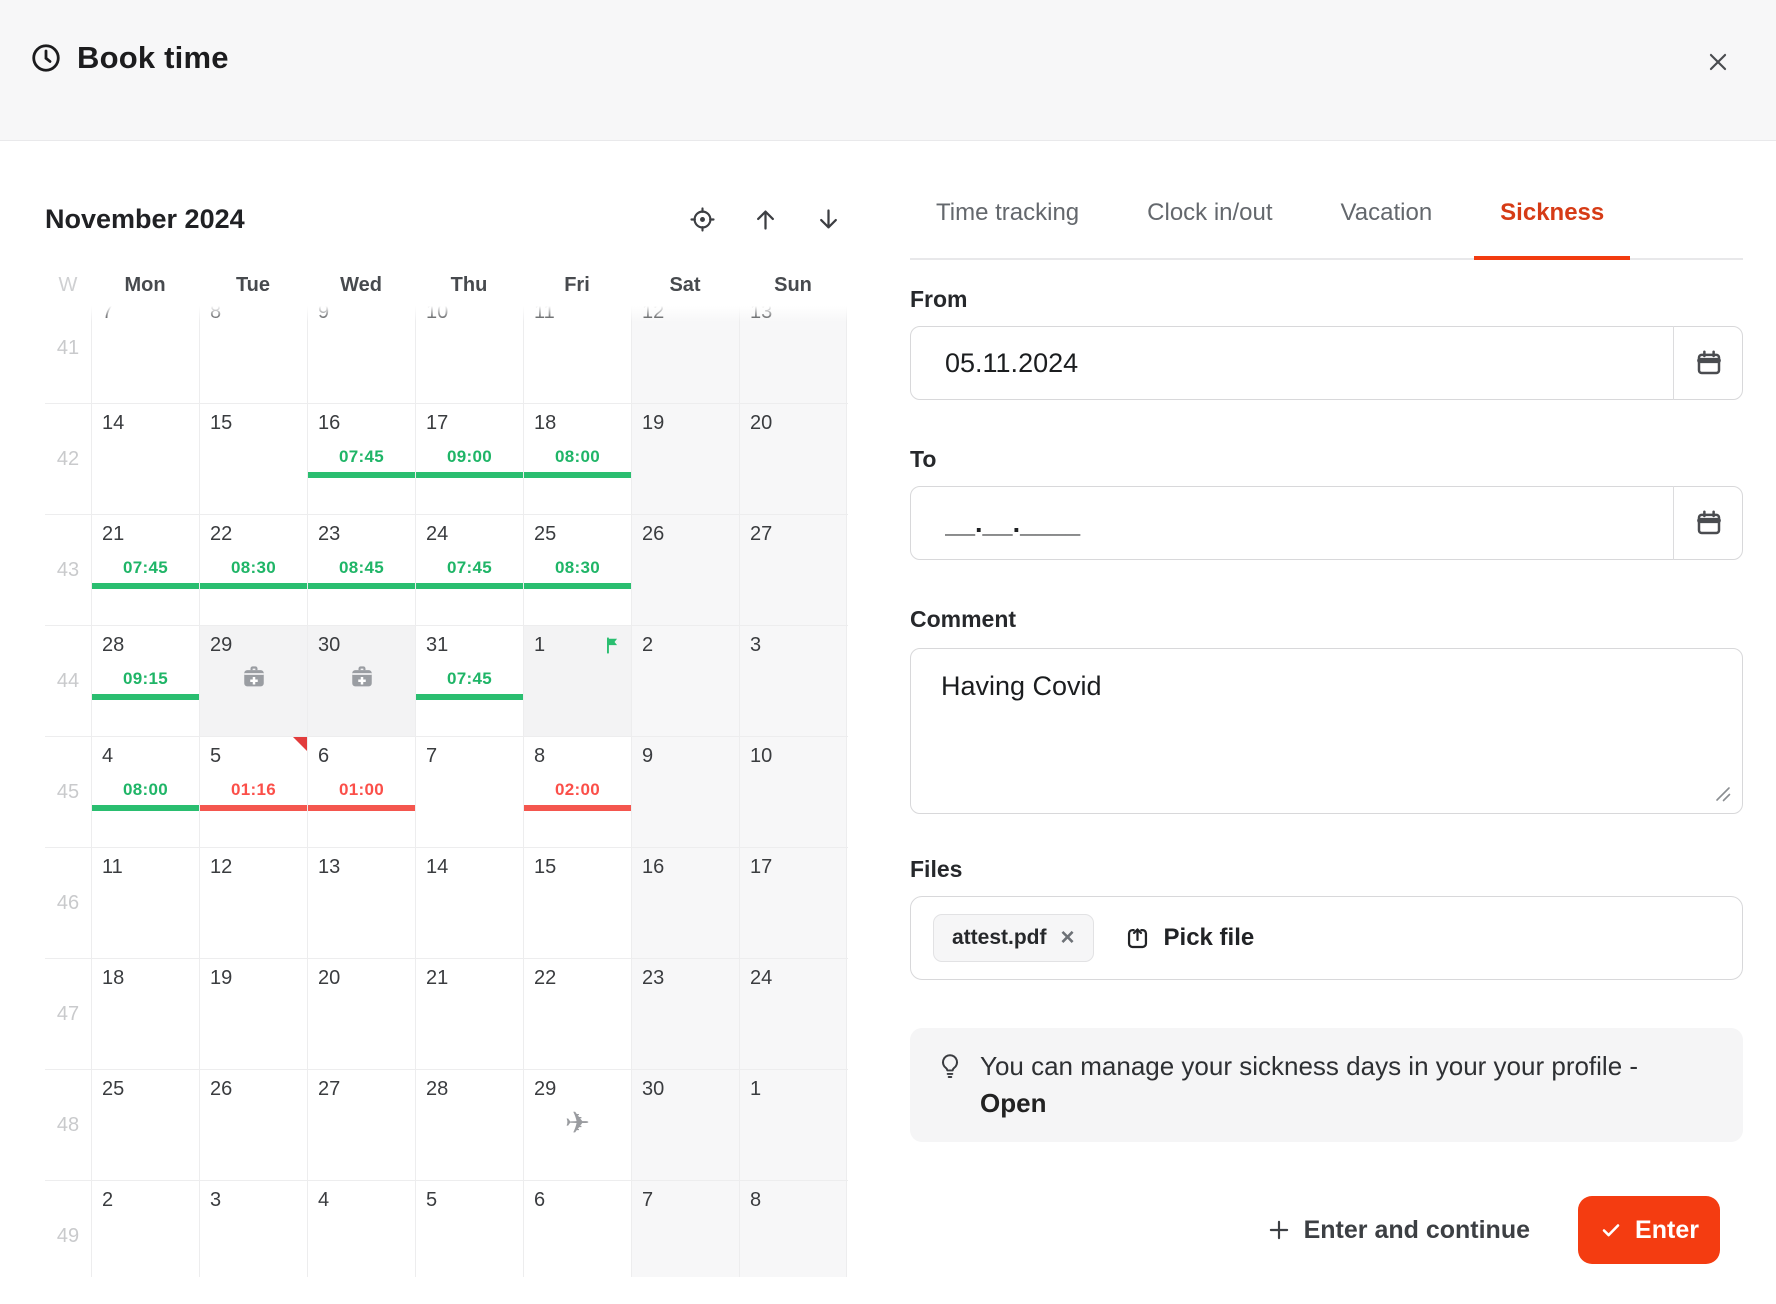 This screenshot has height=1304, width=1776. What do you see at coordinates (1718, 62) in the screenshot?
I see `close-icon` at bounding box center [1718, 62].